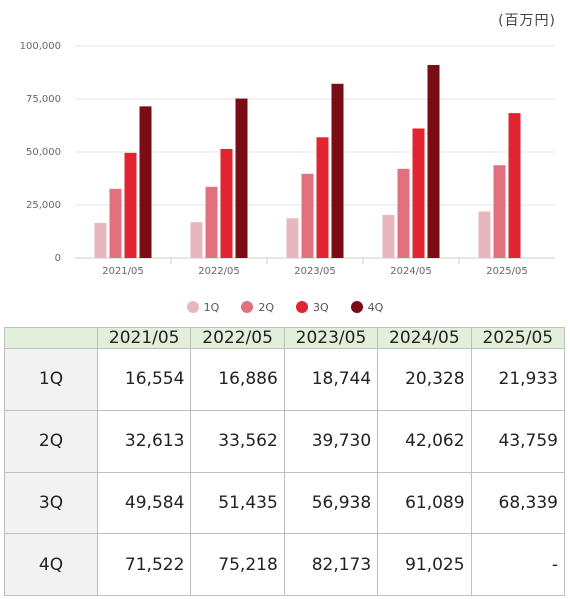 Image resolution: width=570 pixels, height=599 pixels. I want to click on table-row: 1Q 16,554 16,886 18,744 20,328 21,933, so click(285, 379).